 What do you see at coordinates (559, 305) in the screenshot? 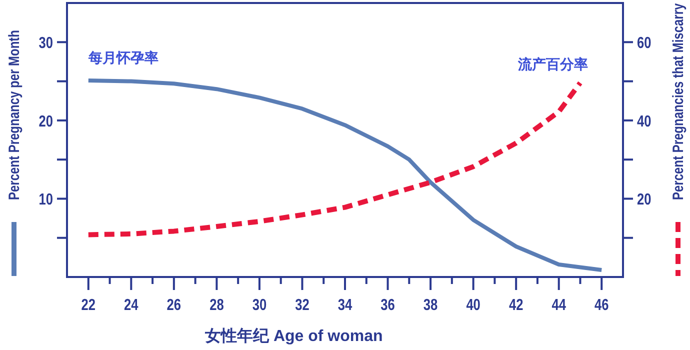
I see `x-tick-label: 44` at bounding box center [559, 305].